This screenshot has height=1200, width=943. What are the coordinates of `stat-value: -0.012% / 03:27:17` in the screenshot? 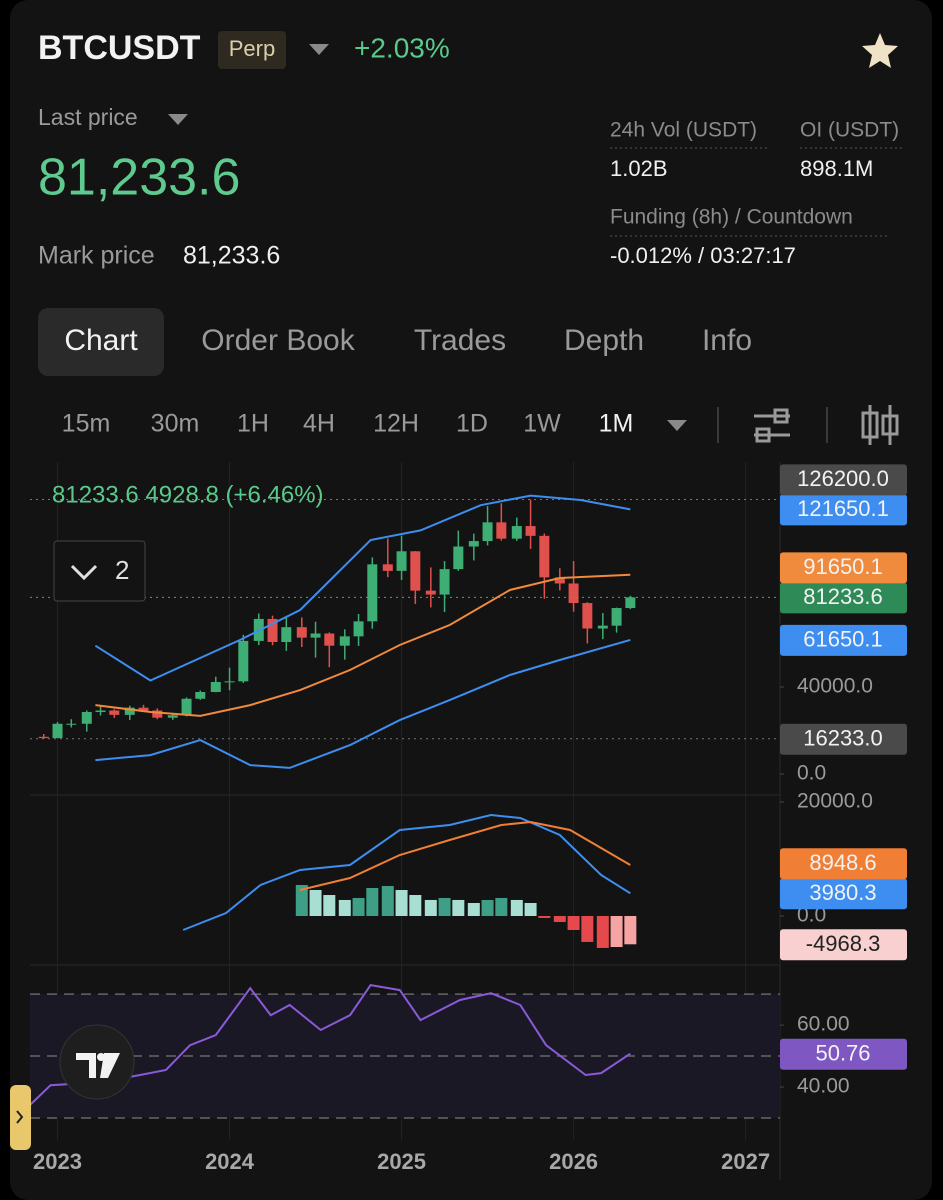 It's located at (703, 255).